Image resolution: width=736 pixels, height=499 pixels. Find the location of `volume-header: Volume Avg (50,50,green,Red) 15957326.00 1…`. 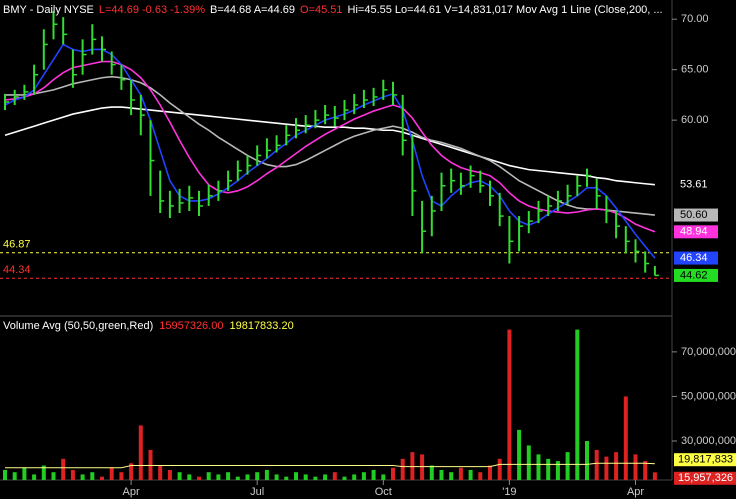

volume-header: Volume Avg (50,50,green,Red) 15957326.00 1… is located at coordinates (148, 326).